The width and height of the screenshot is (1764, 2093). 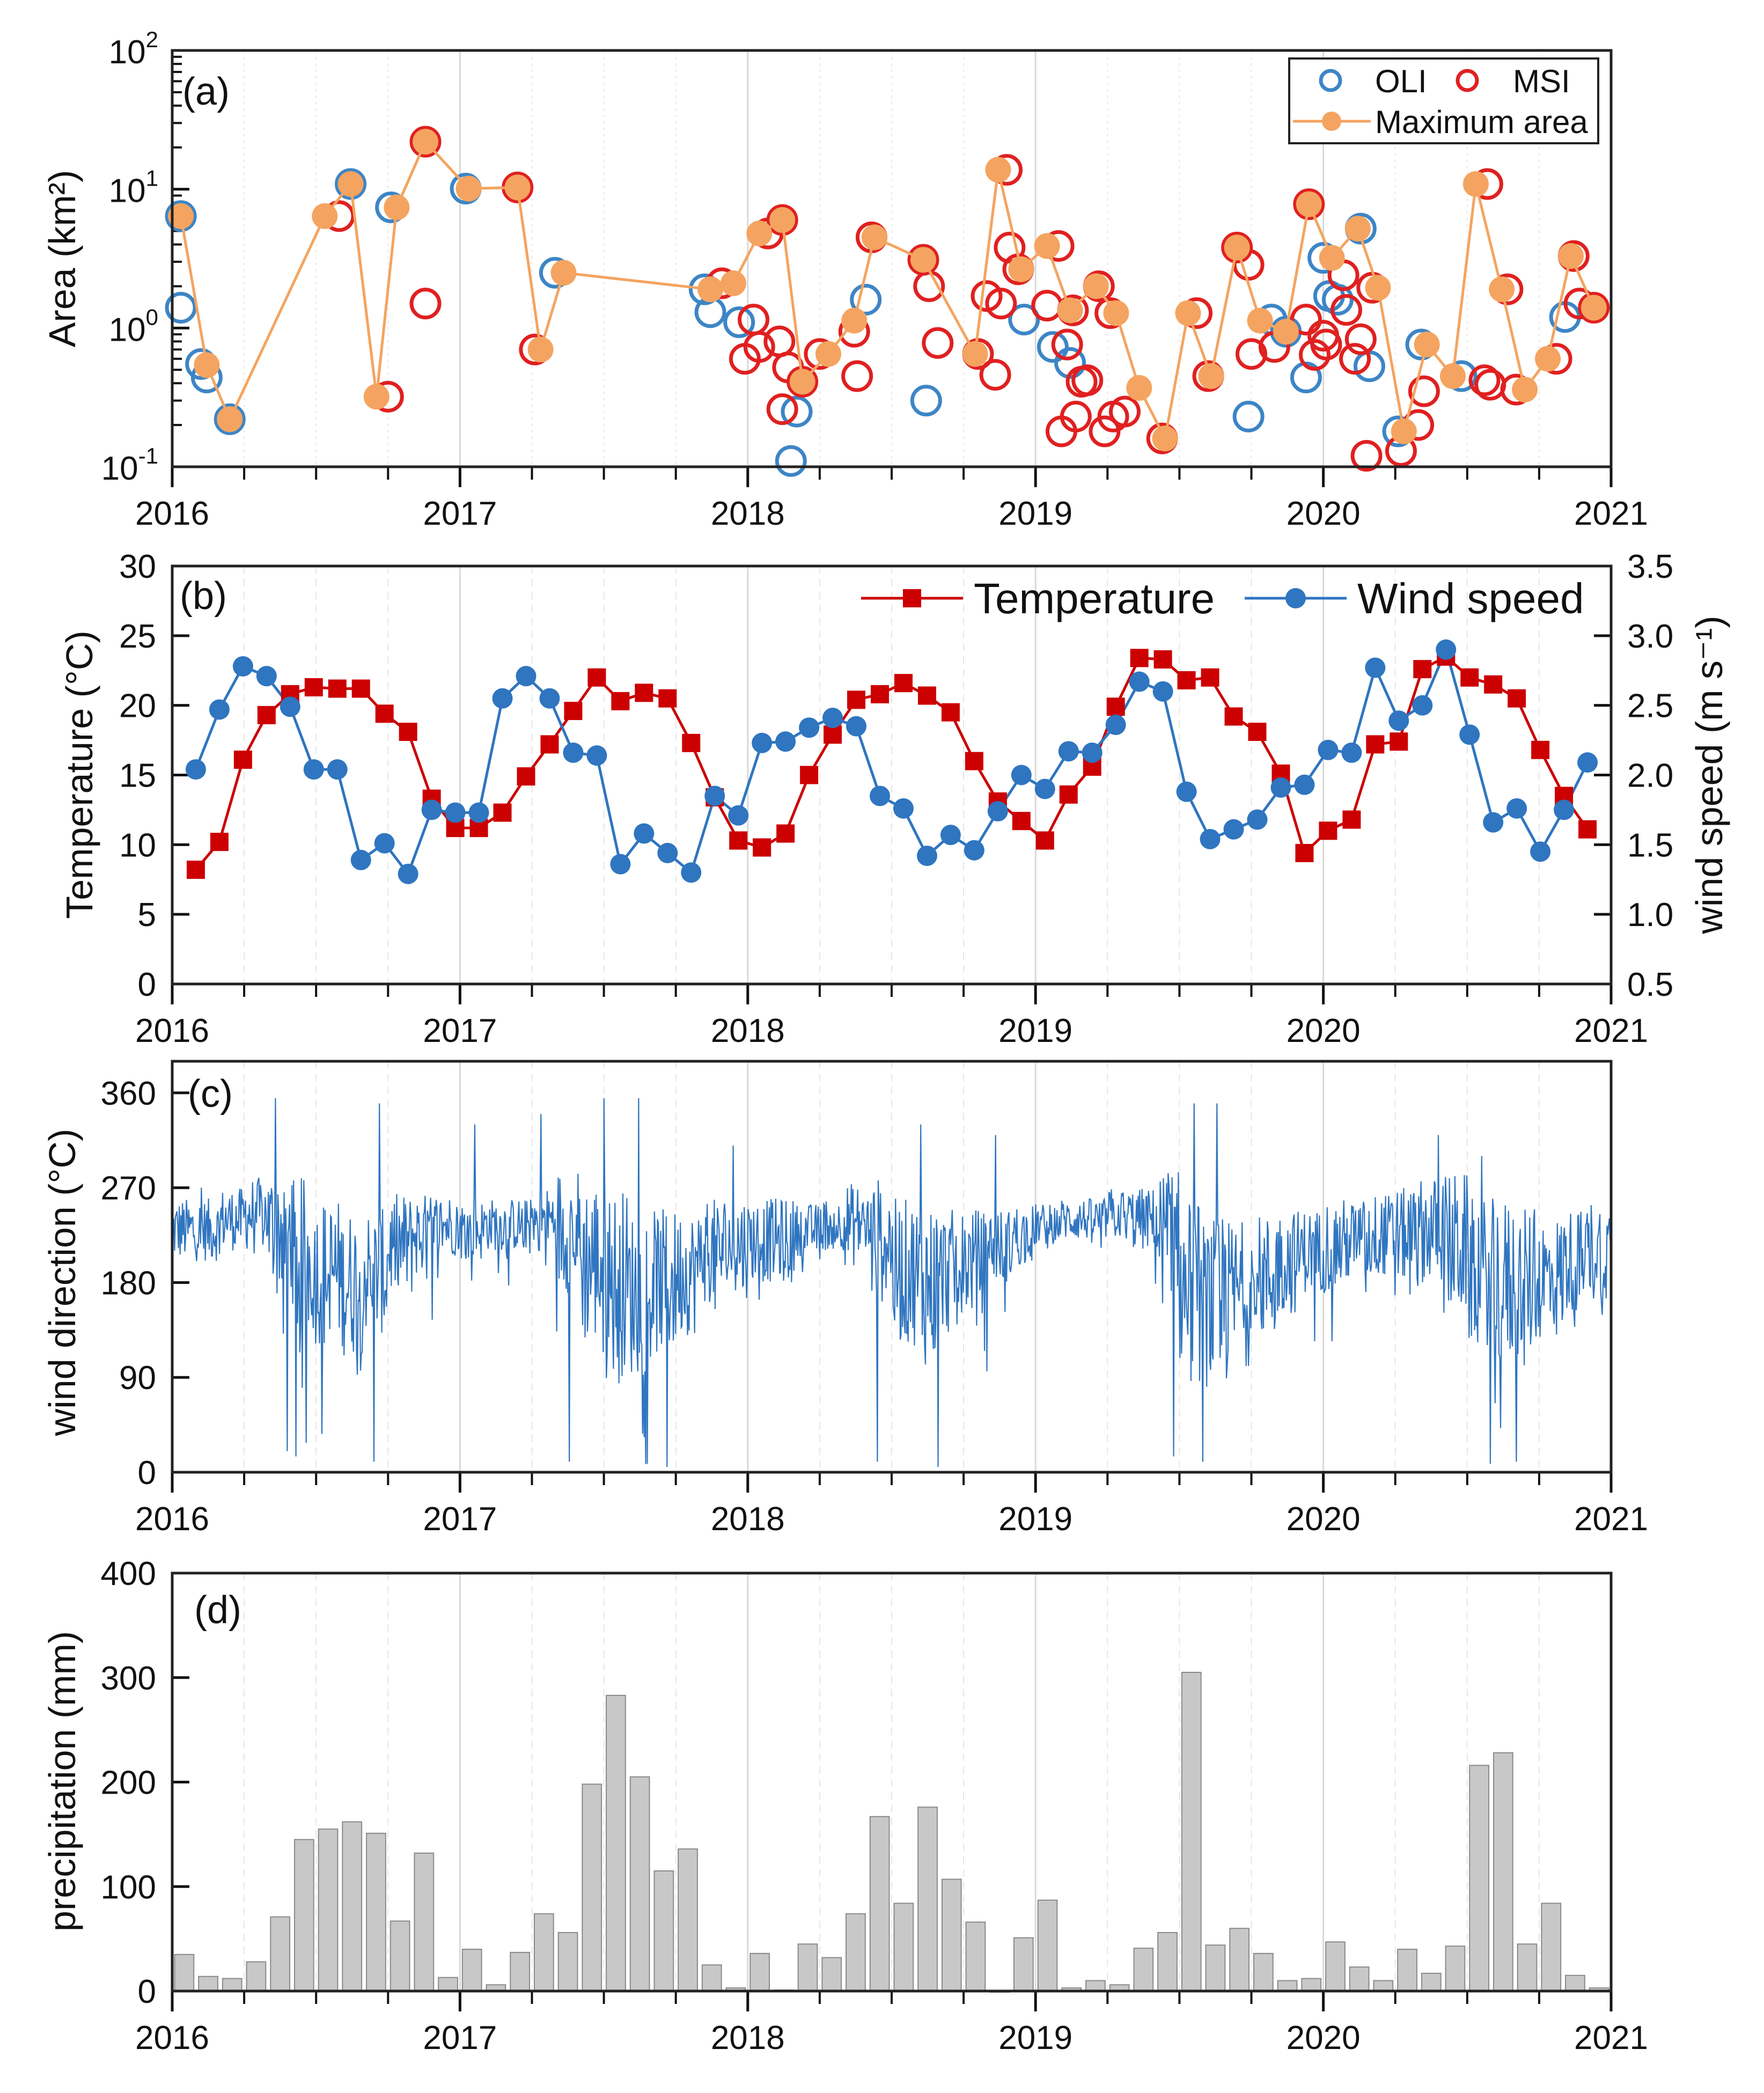 What do you see at coordinates (1035, 1030) in the screenshot?
I see `x-tick-label-b: 2019` at bounding box center [1035, 1030].